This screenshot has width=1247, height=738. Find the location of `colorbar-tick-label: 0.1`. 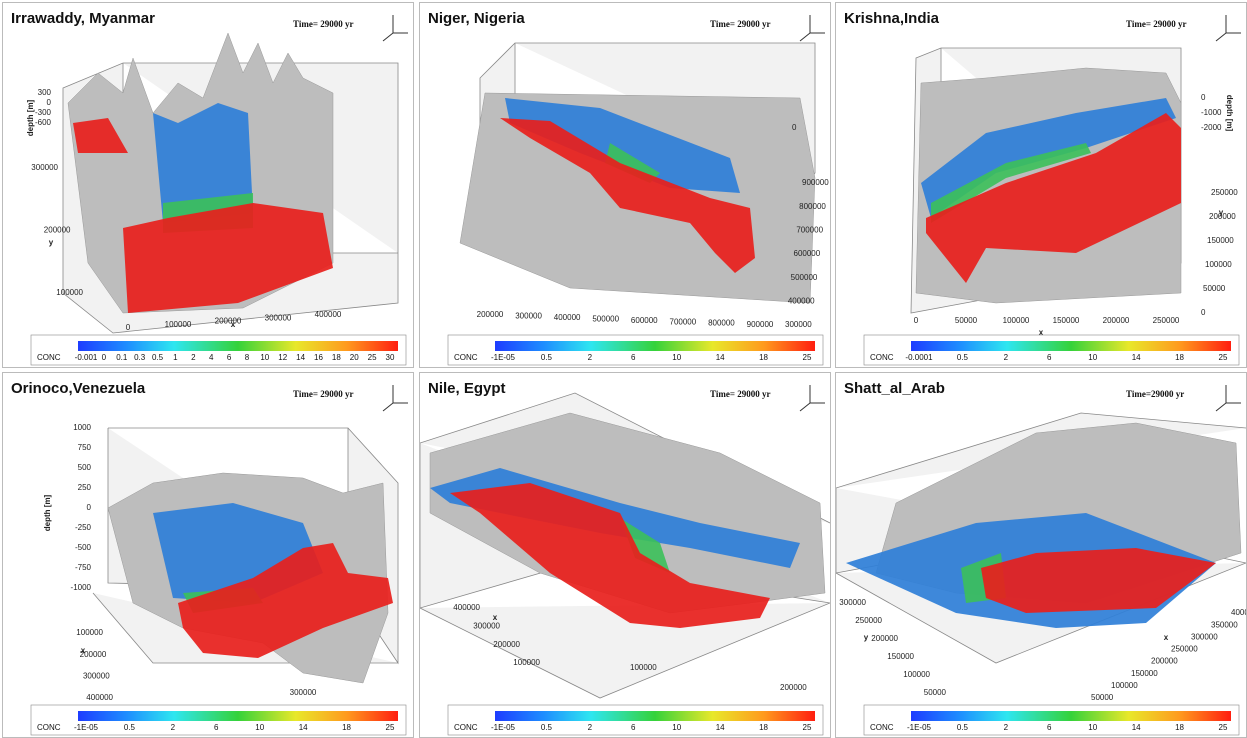

colorbar-tick-label: 0.1 is located at coordinates (122, 357).